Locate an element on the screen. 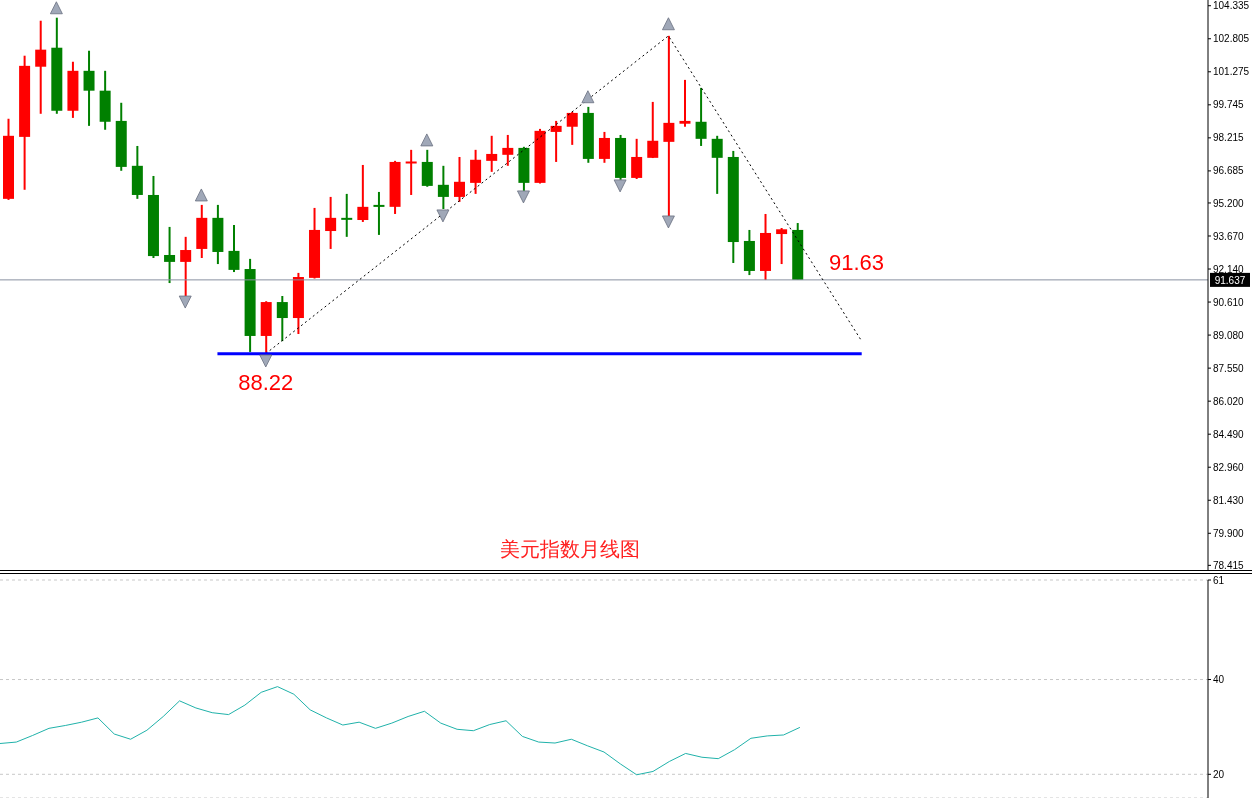 This screenshot has height=798, width=1252. y-tick-label: 81.430 is located at coordinates (1229, 500).